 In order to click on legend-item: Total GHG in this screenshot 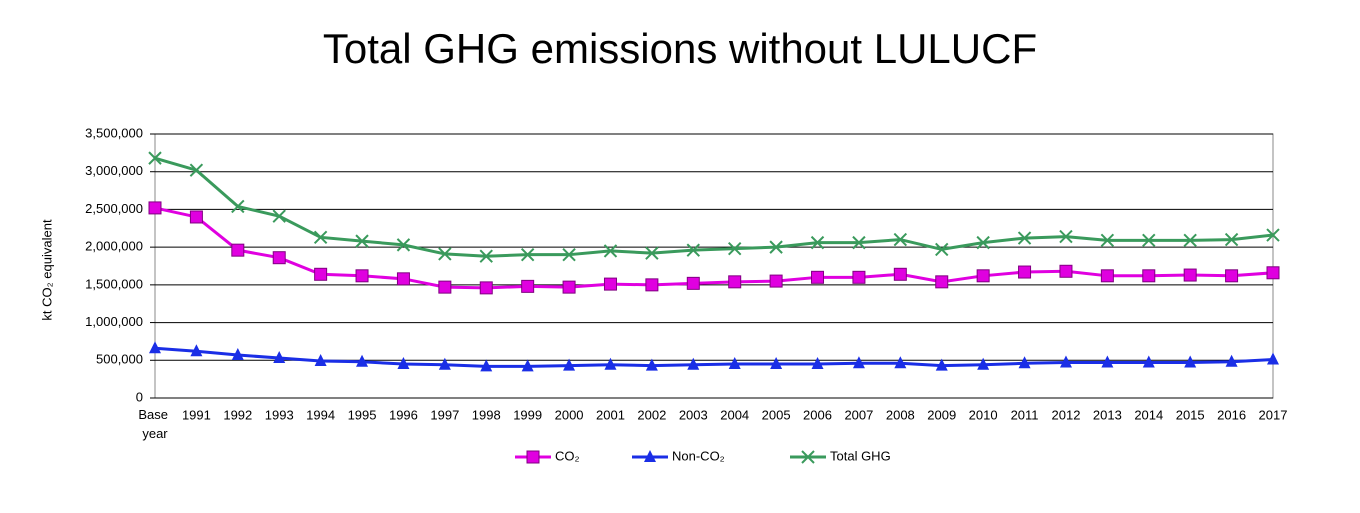, I will do `click(840, 456)`.